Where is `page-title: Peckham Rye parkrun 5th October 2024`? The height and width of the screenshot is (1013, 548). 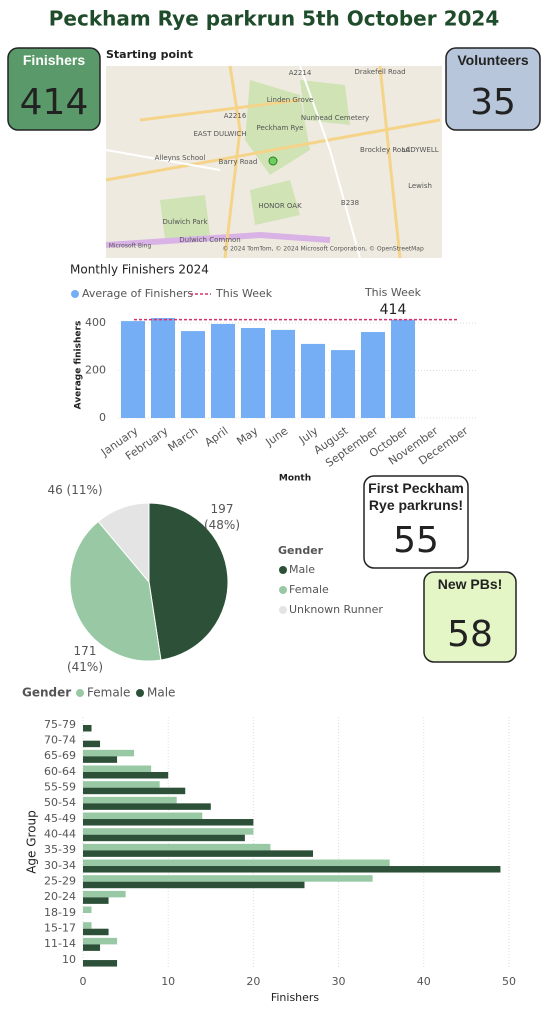 page-title: Peckham Rye parkrun 5th October 2024 is located at coordinates (274, 19).